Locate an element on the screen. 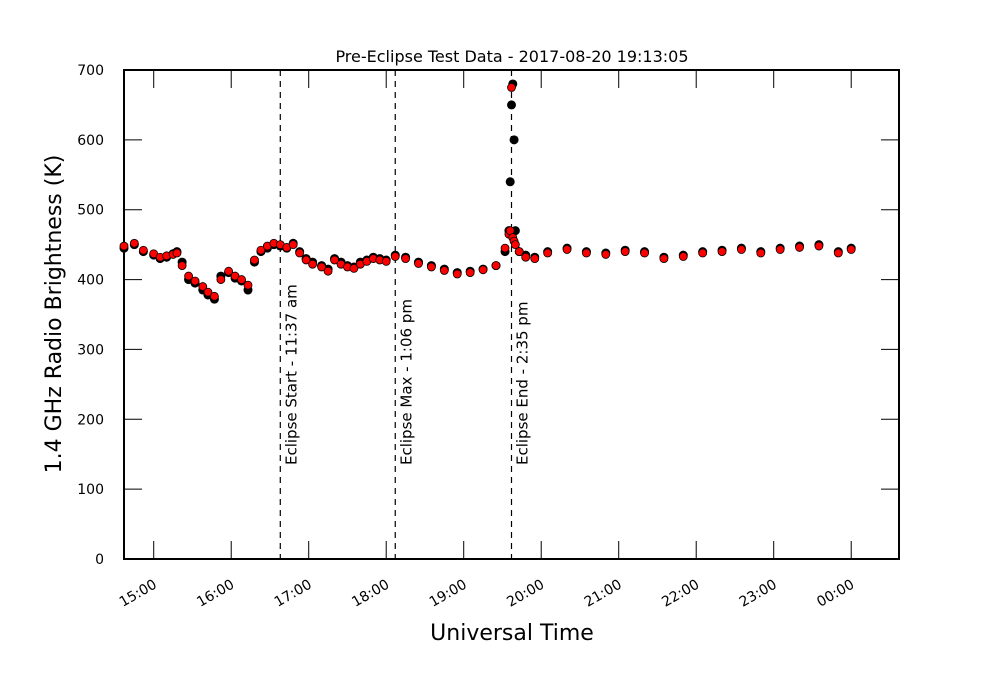 This screenshot has width=1000, height=700. x-tick-label: 18:00 is located at coordinates (370, 594).